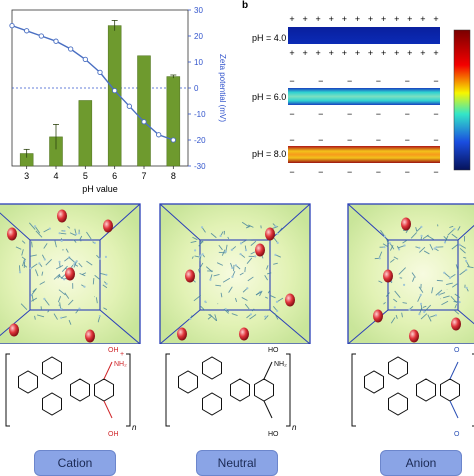  Describe the element at coordinates (363, 19) in the screenshot. I see `surface-charge-row: ++++++++++++` at that location.